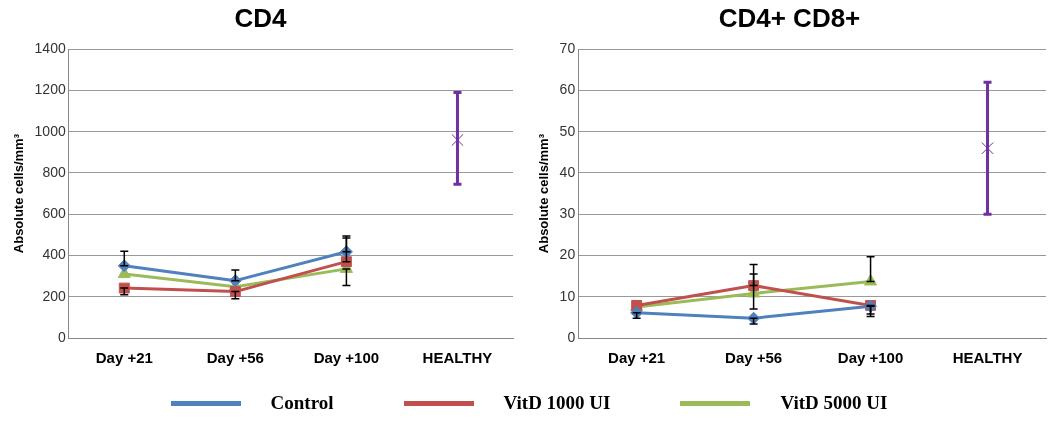 The width and height of the screenshot is (1058, 435). What do you see at coordinates (302, 403) in the screenshot?
I see `legend-label: Control` at bounding box center [302, 403].